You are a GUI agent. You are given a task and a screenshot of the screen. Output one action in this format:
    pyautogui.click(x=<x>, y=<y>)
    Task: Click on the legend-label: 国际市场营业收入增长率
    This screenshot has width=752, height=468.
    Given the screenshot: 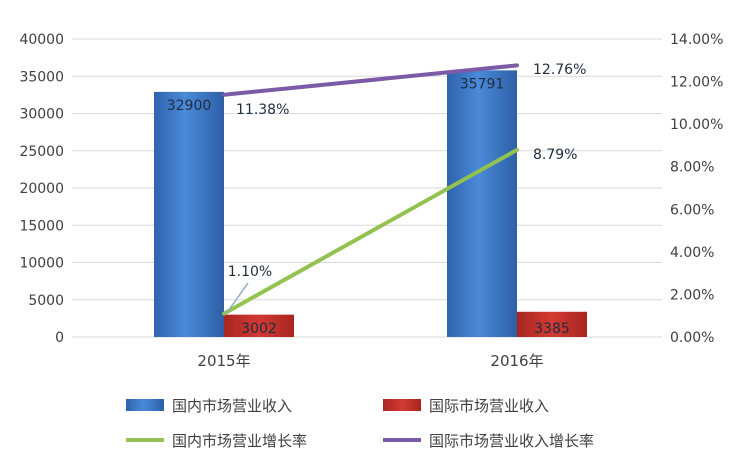 What is the action you would take?
    pyautogui.click(x=511, y=441)
    